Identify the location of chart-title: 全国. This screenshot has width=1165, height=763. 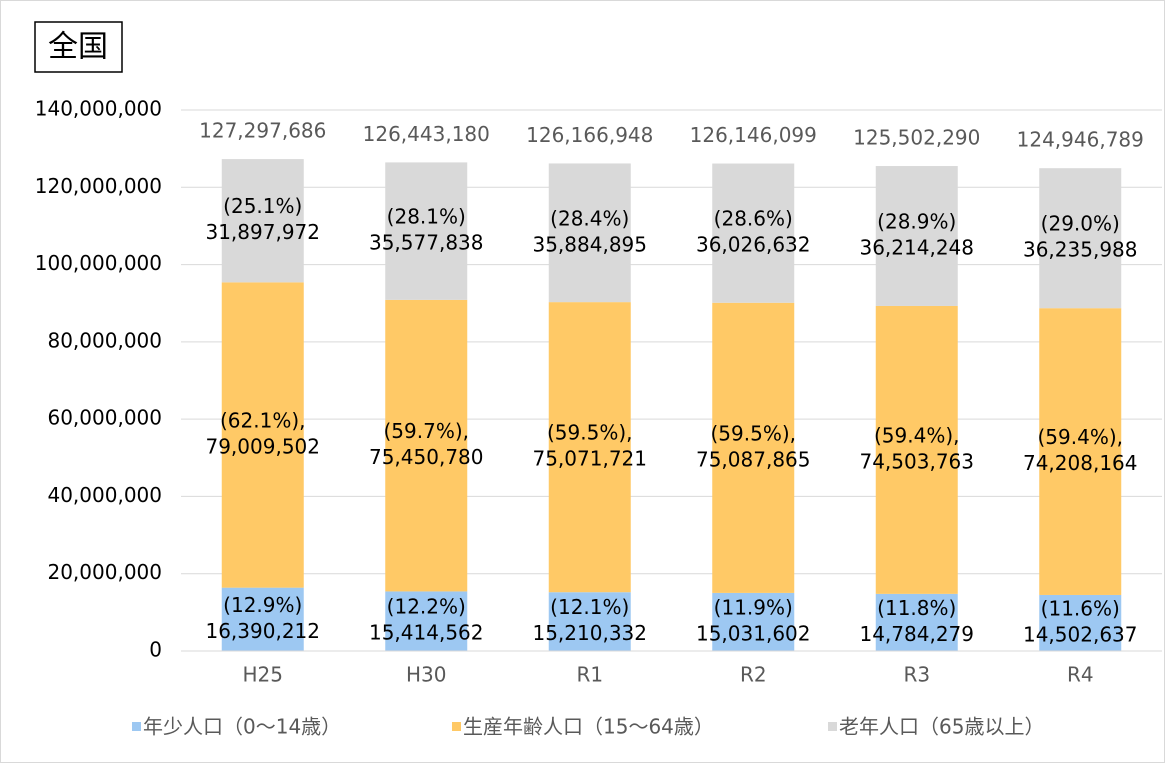
(78, 47).